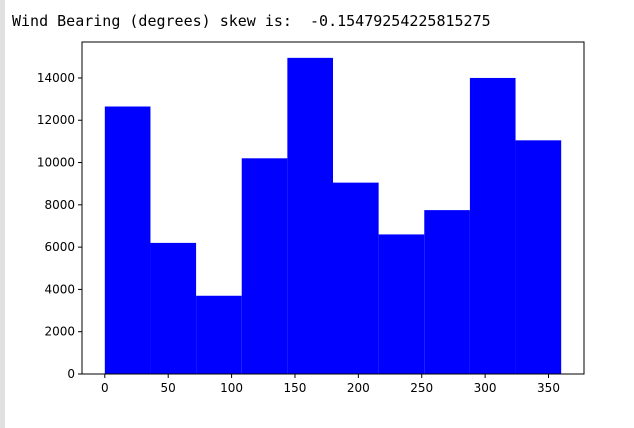  What do you see at coordinates (400, 21) in the screenshot?
I see `skew-output-value: -0.15479254225815275` at bounding box center [400, 21].